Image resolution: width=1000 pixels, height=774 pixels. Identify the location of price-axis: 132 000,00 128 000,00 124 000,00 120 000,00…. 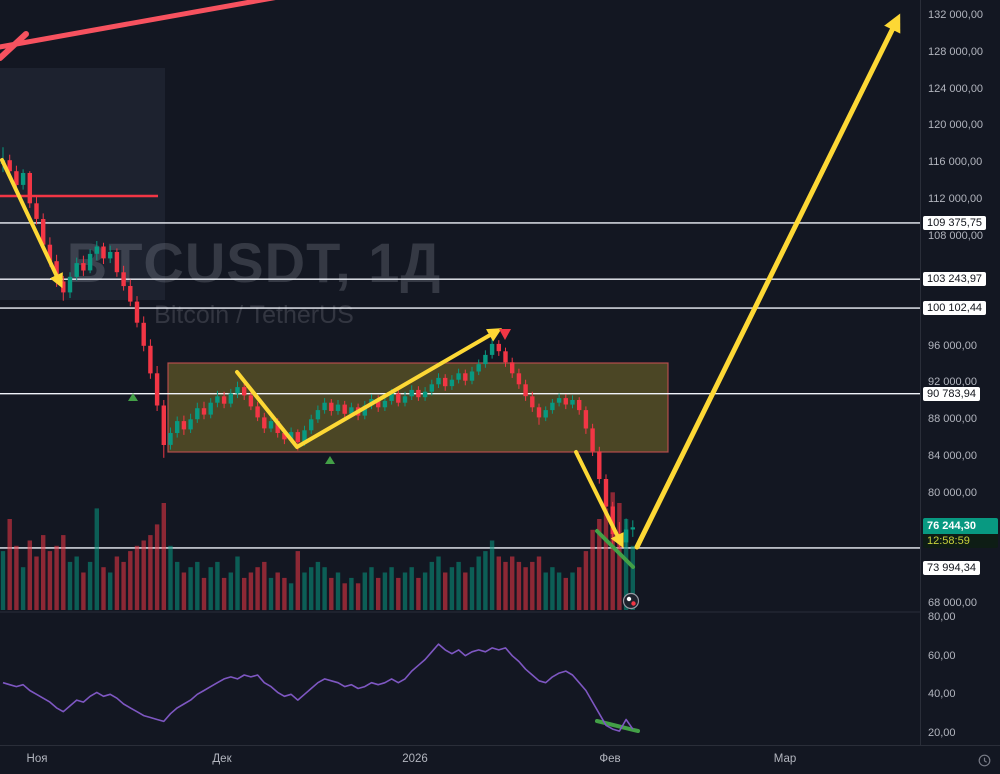
(960, 372).